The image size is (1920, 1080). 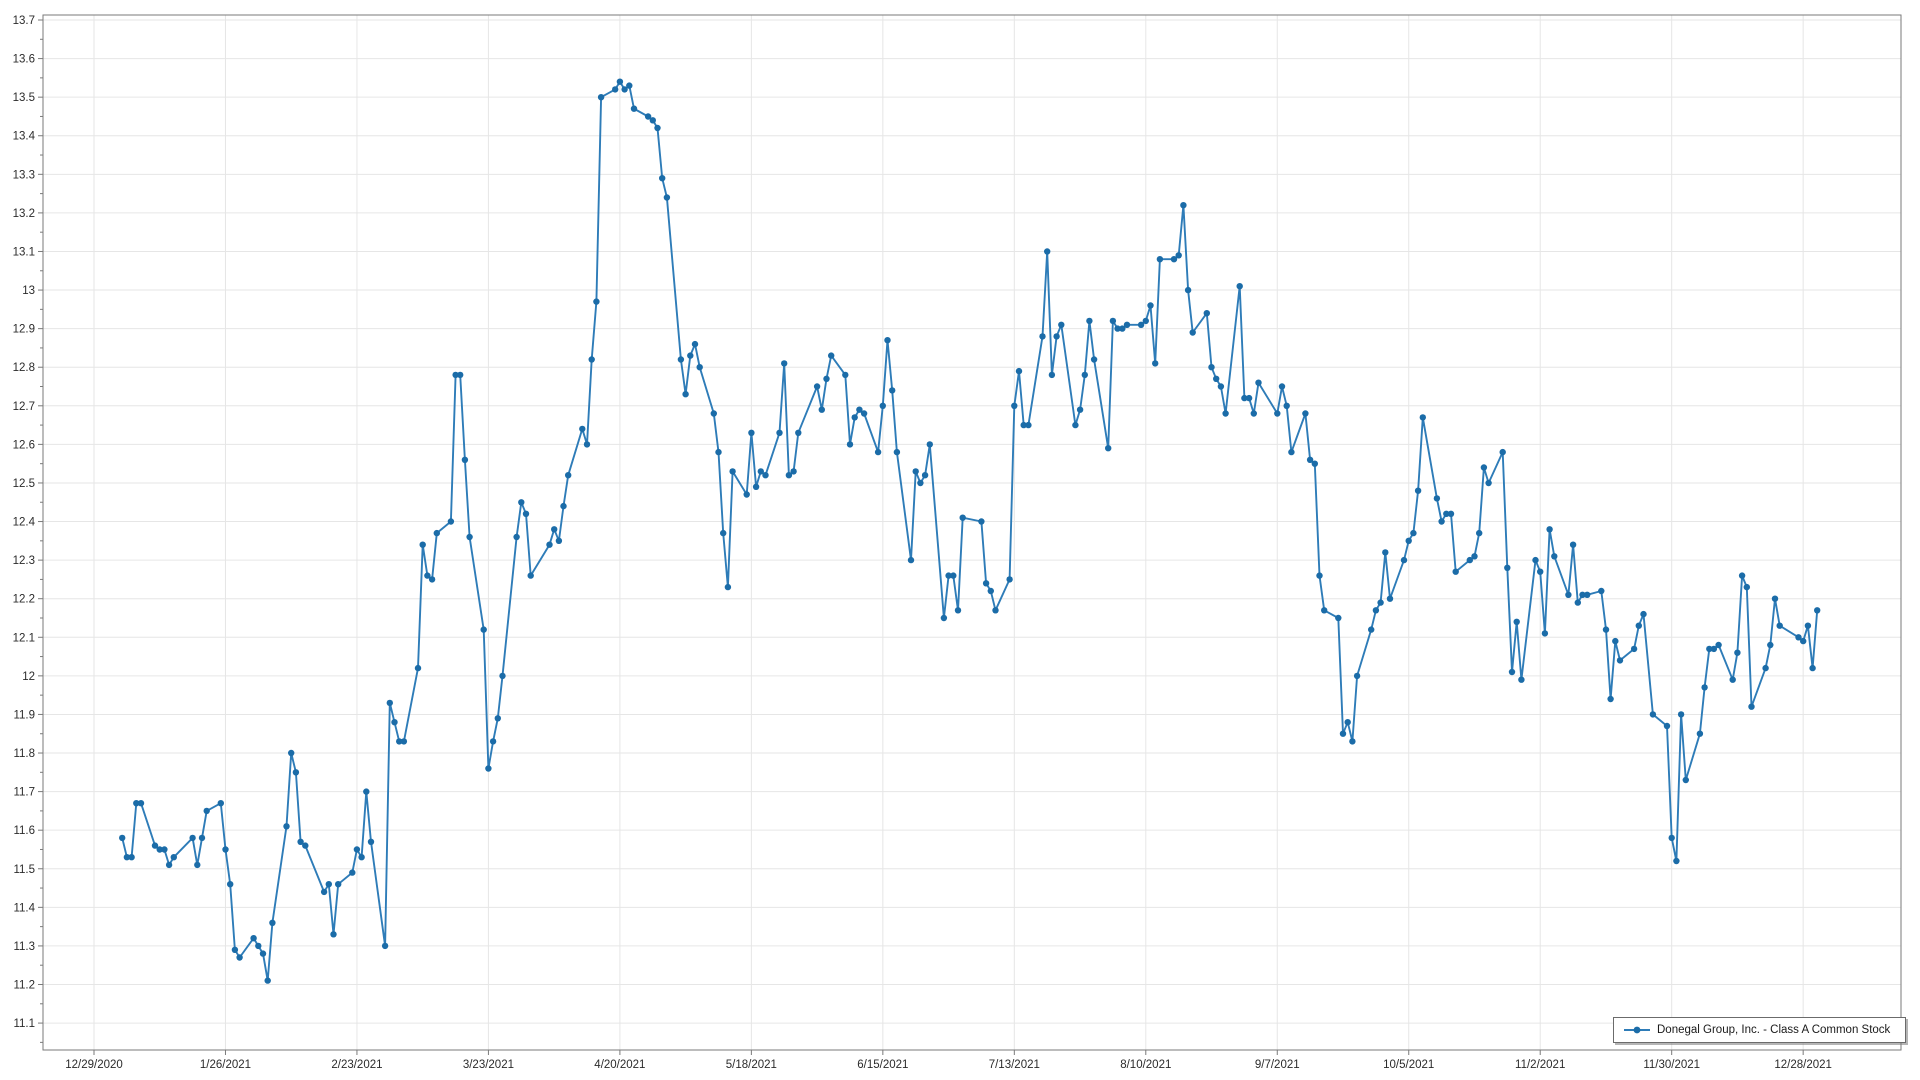 I want to click on x-axis-tick-label: 3/23/2021, so click(x=488, y=1065).